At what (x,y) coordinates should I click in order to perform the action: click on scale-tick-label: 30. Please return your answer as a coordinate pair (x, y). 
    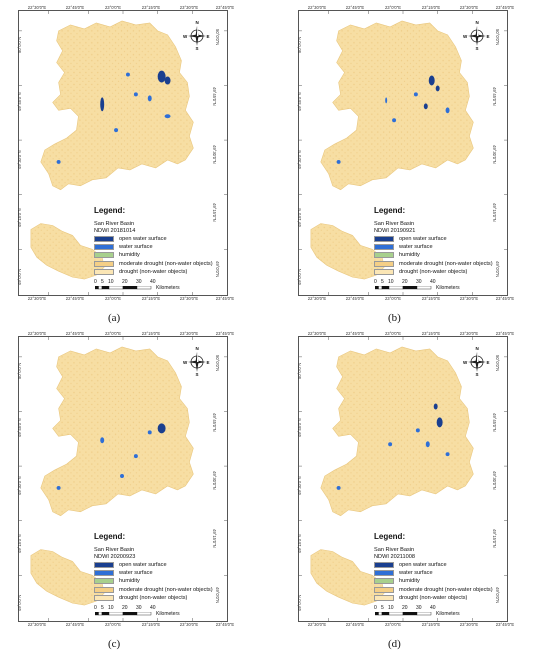
    Looking at the image, I should click on (139, 607).